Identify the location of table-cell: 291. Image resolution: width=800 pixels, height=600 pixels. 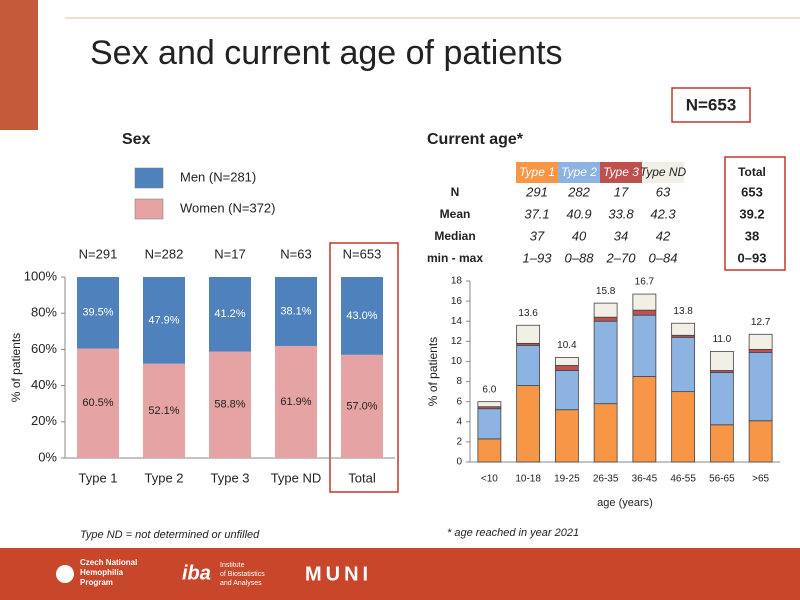
(536, 191).